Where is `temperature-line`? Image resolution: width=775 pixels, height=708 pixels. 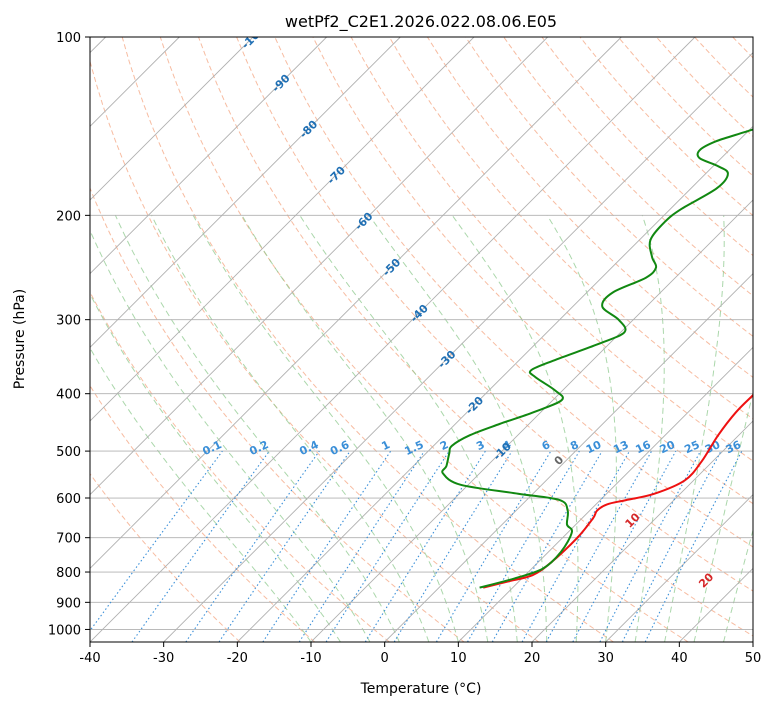 temperature-line is located at coordinates (617, 491).